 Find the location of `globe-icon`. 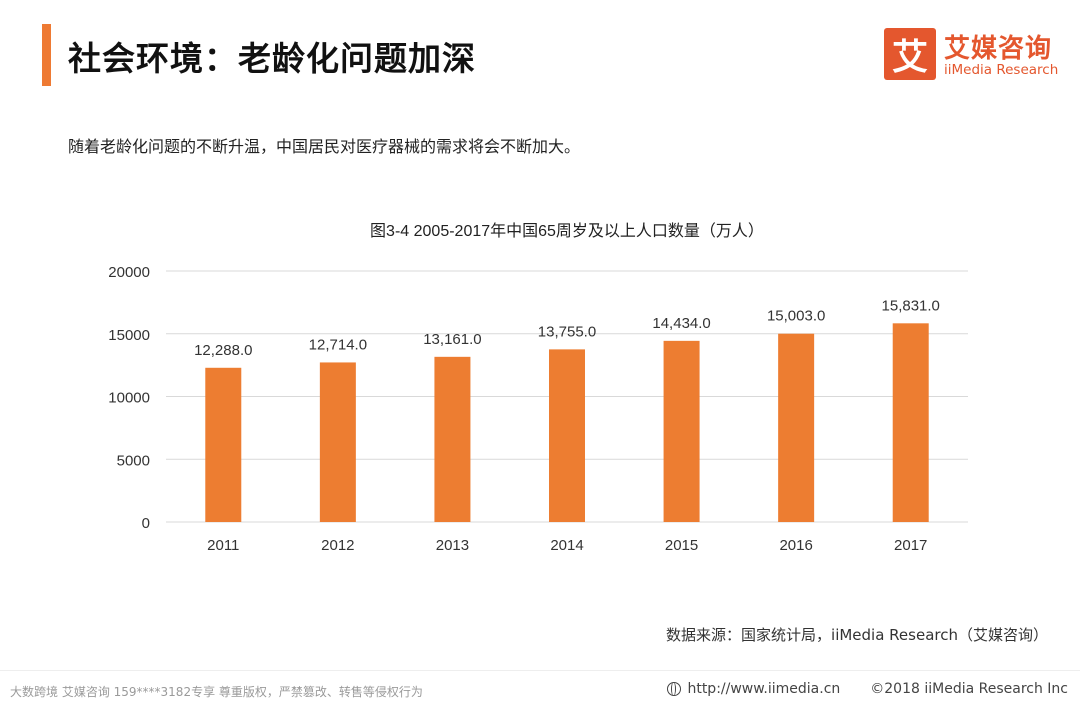

globe-icon is located at coordinates (674, 689).